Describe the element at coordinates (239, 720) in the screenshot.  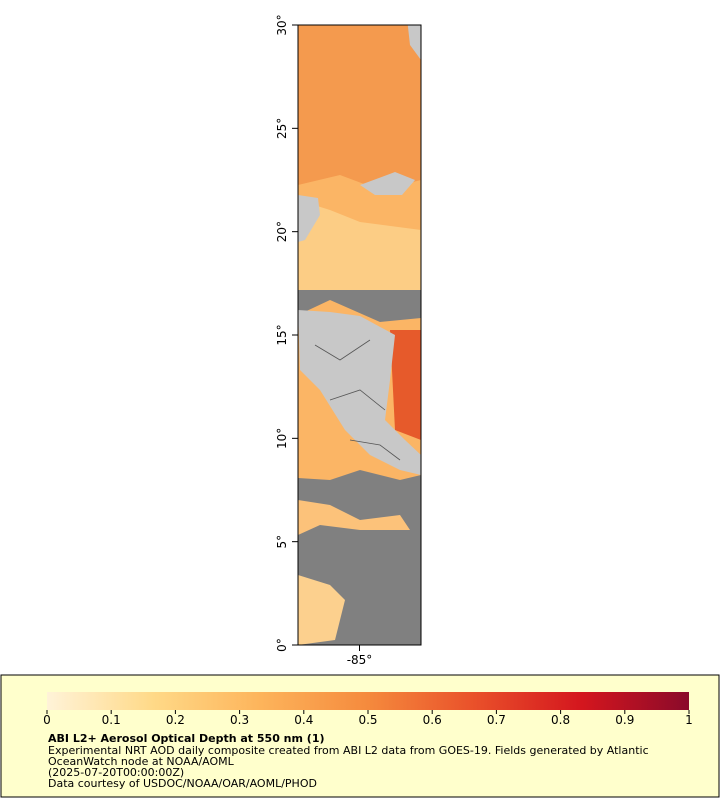
I see `colorbar-tick-label: 0.3` at that location.